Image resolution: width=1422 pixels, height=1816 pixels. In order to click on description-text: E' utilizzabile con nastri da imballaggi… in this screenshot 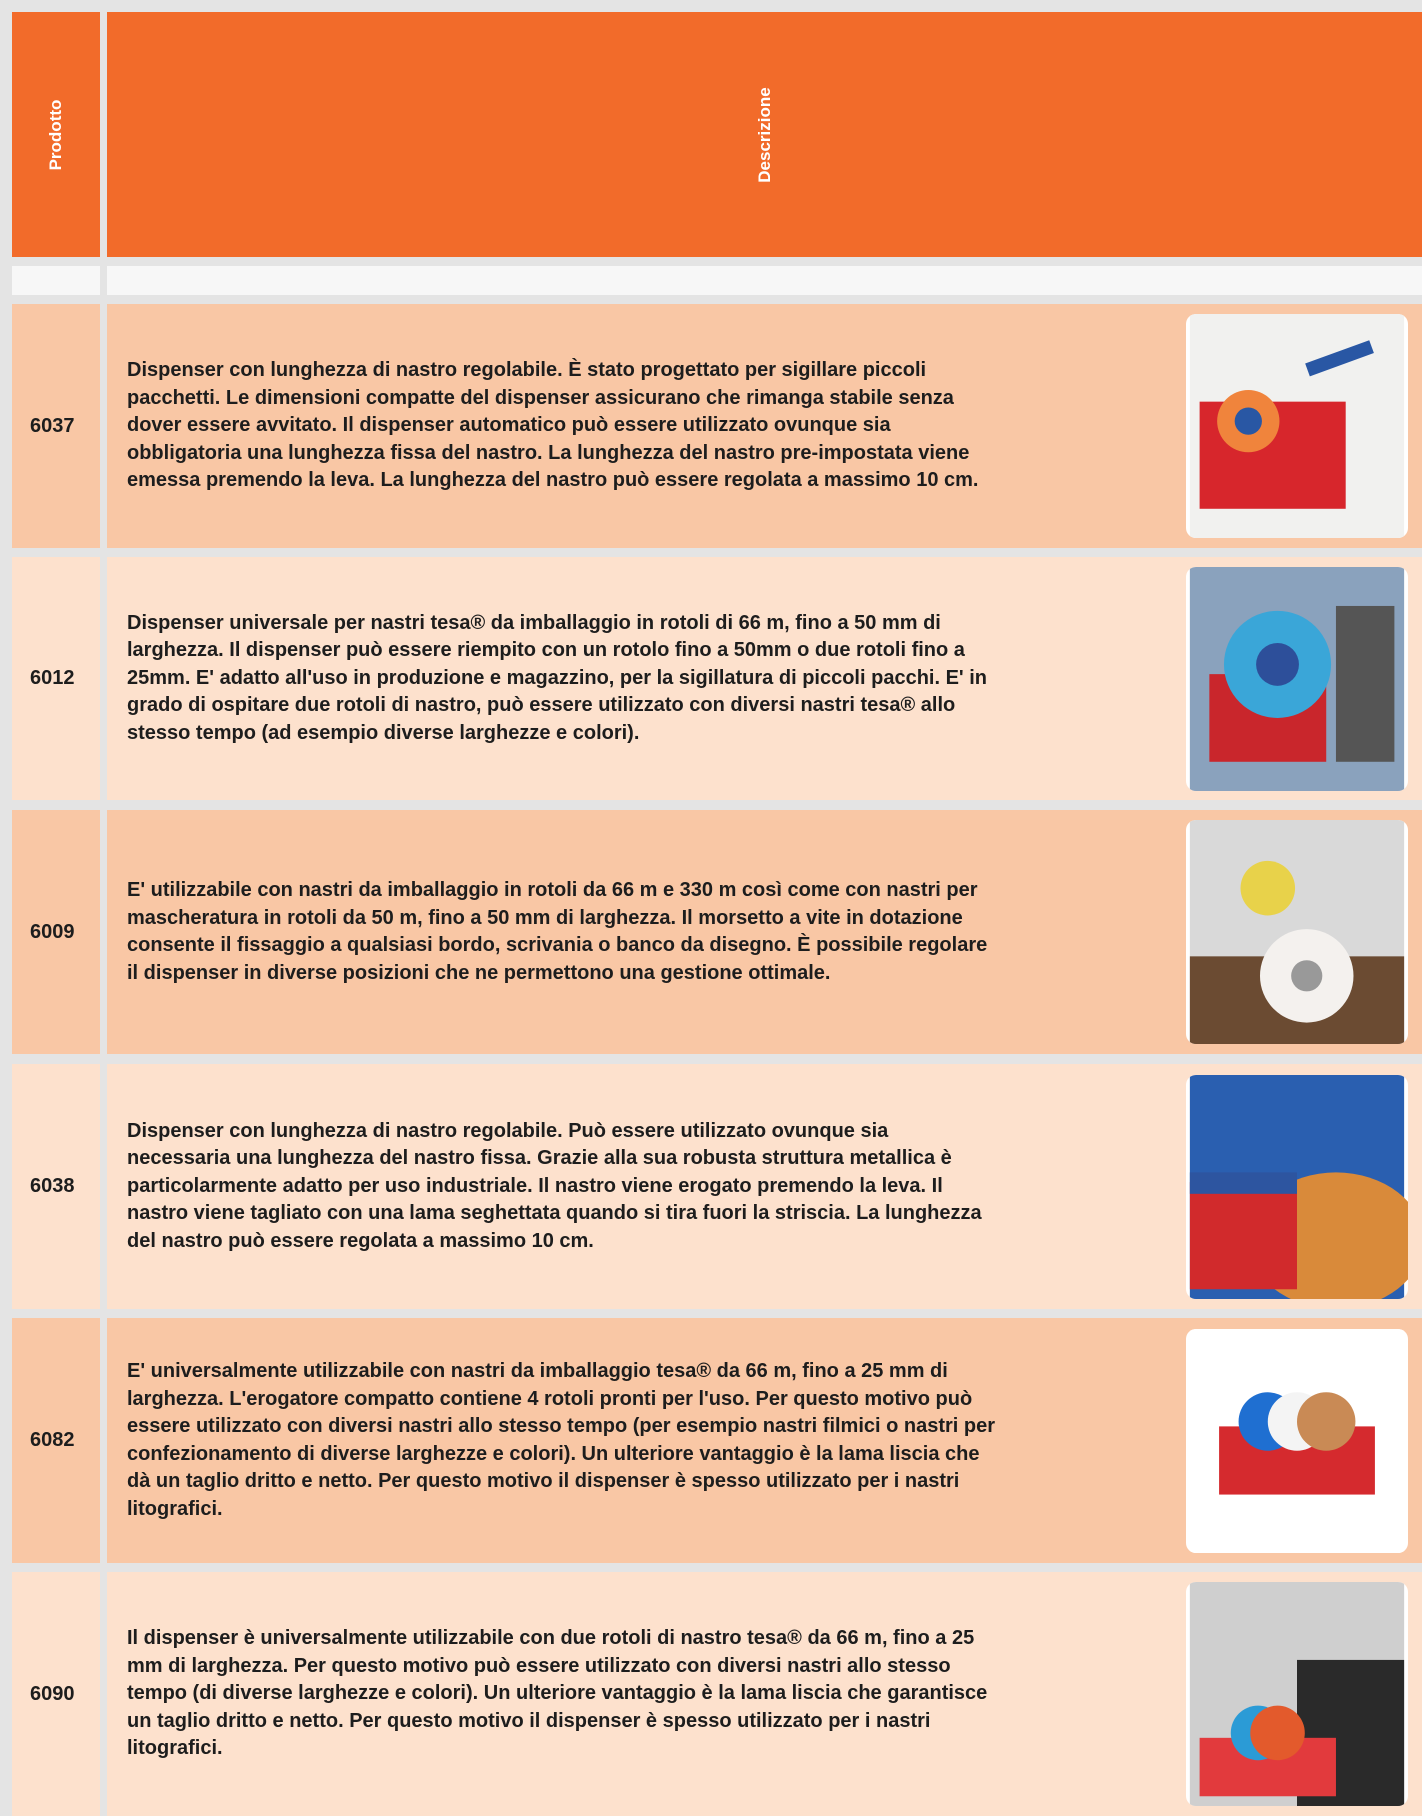, I will do `click(557, 931)`.